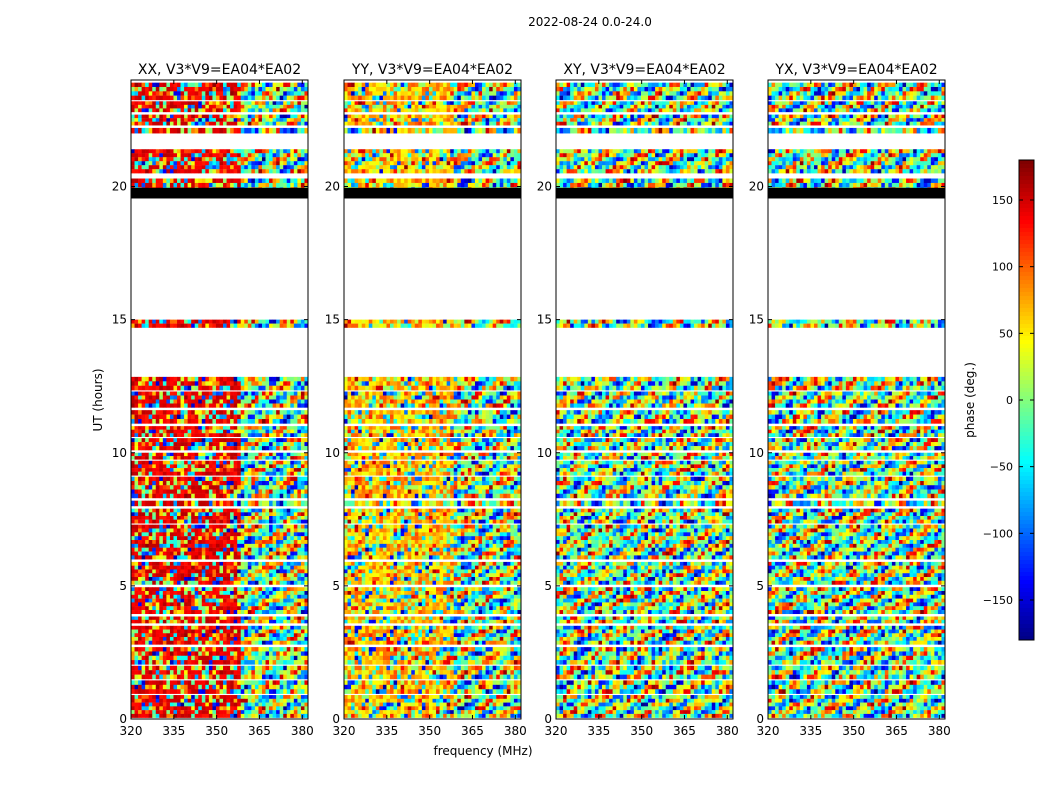  I want to click on figure-suptitle: 2022-08-24 0.0-24.0, so click(590, 22).